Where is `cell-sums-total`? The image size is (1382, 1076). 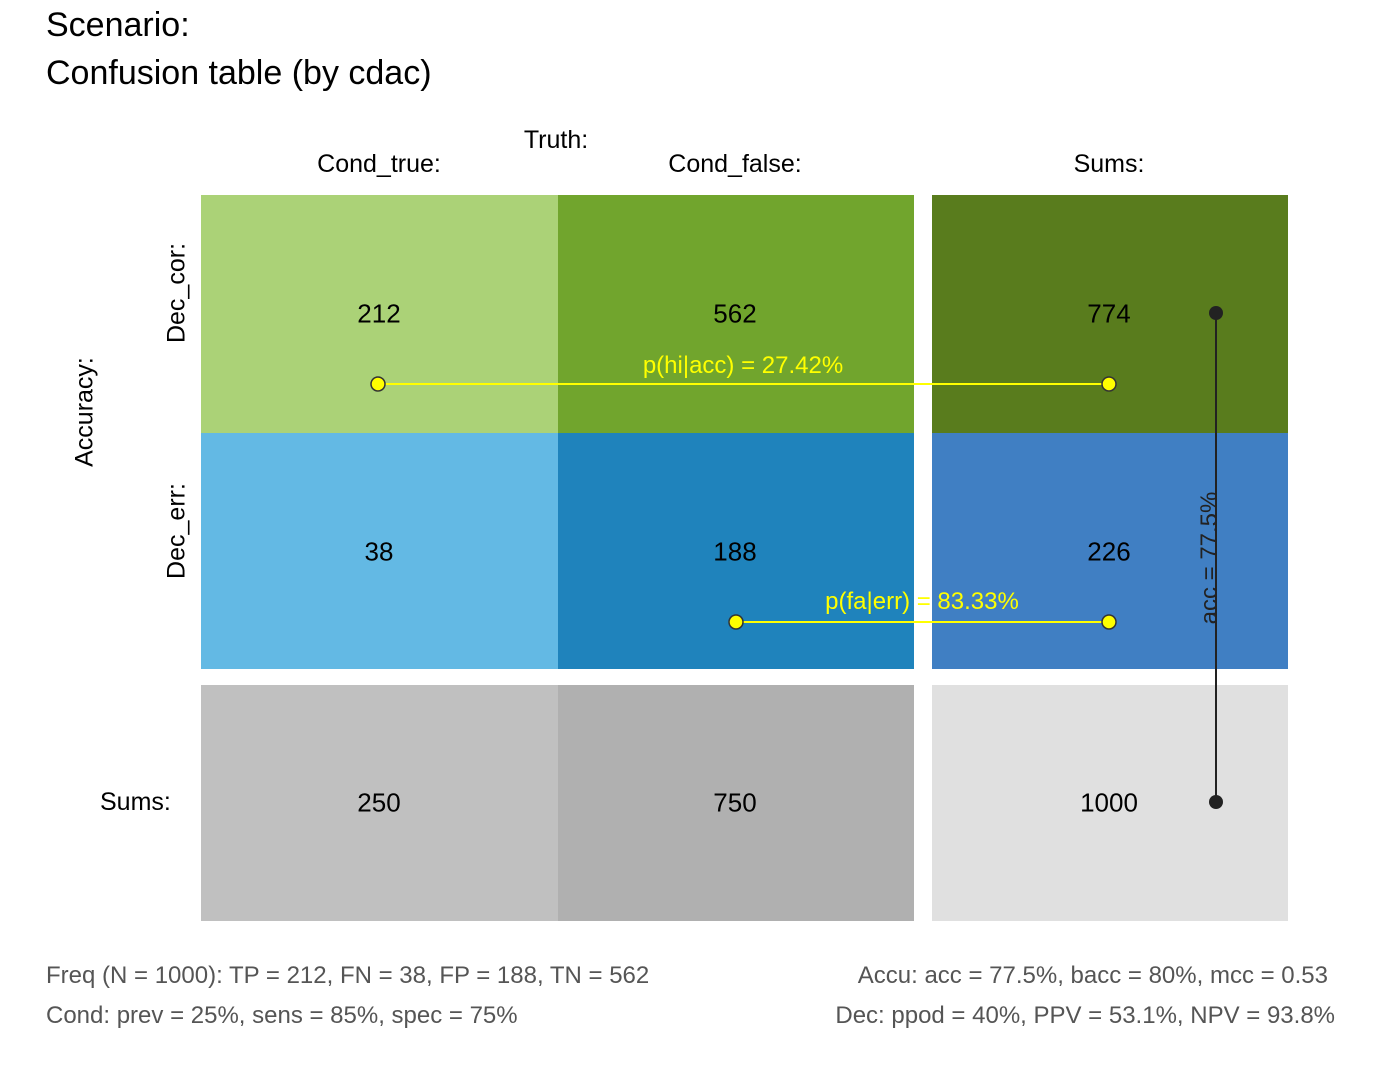
cell-sums-total is located at coordinates (1110, 803).